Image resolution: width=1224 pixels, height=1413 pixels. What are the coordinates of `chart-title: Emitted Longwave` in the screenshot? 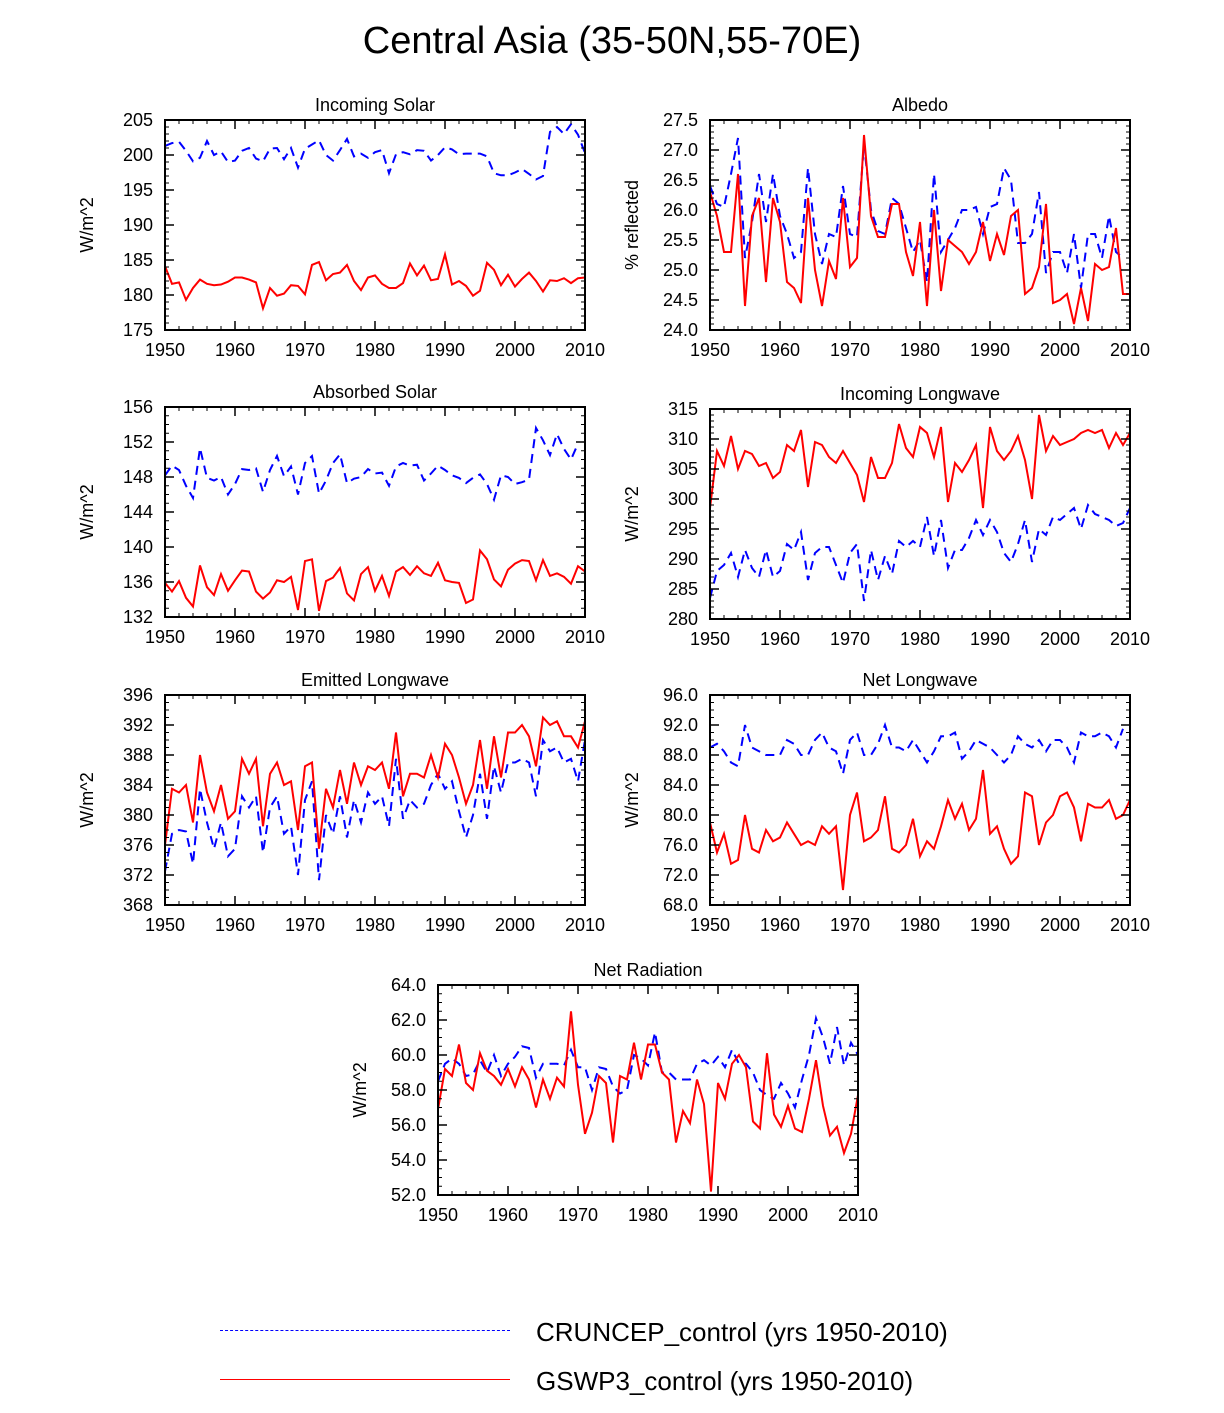 It's located at (375, 680).